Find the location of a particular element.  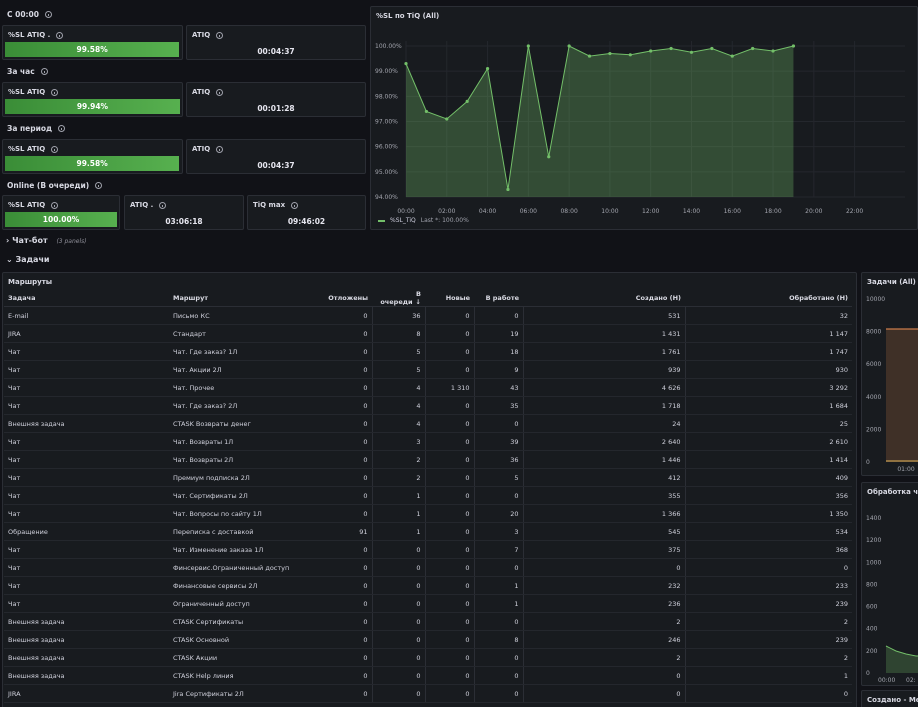

table-row: Чат Чат. Возвраты 2Л 0 2 0 36 1 446 1 414 is located at coordinates (428, 459).